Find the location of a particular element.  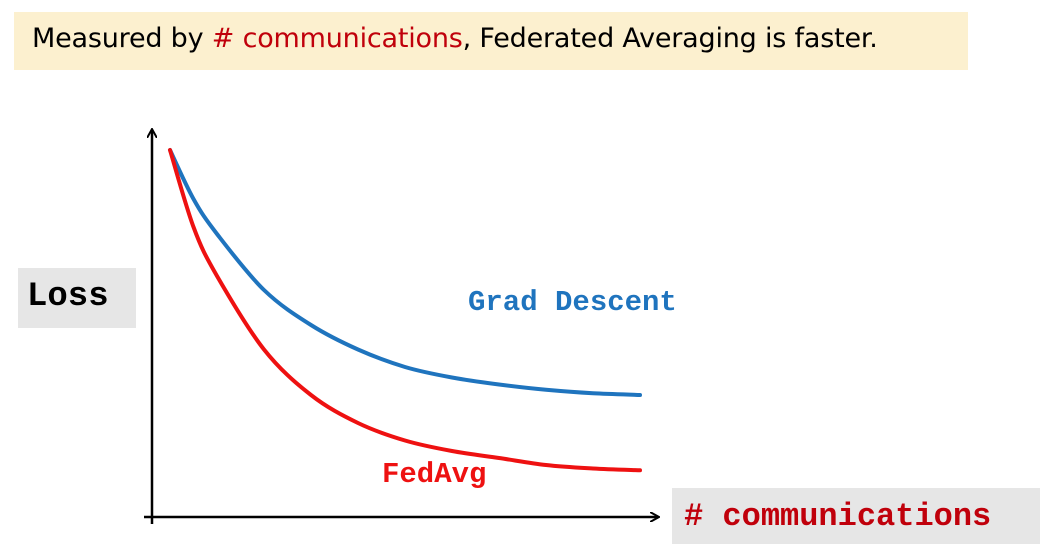

x-axis-label-box: # communications is located at coordinates (856, 516).